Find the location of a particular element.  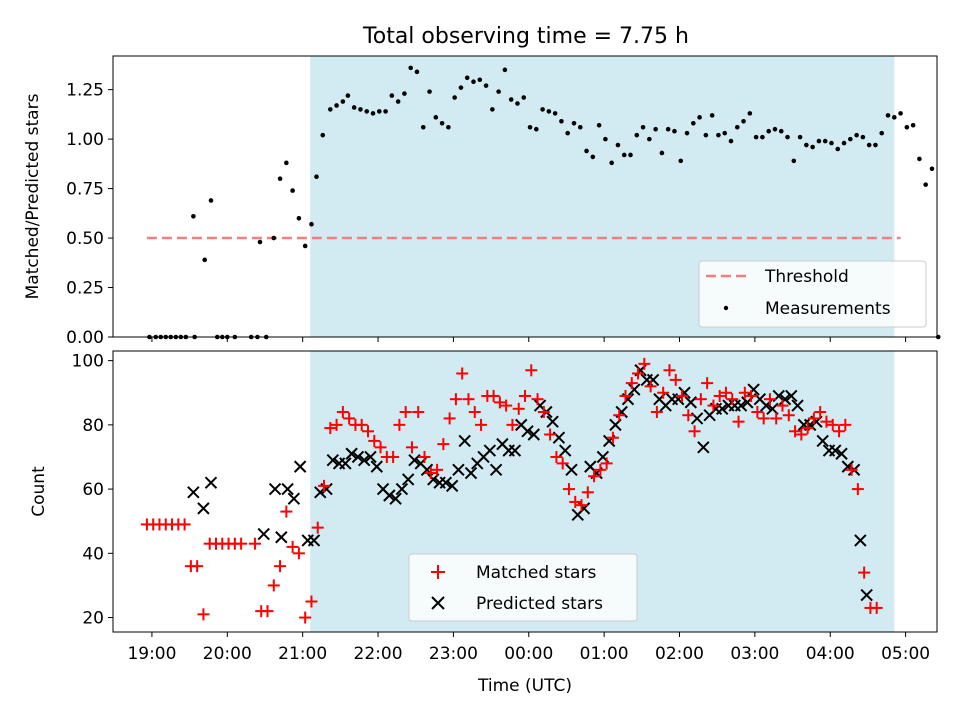

y-tick-label: 0.50 is located at coordinates (85, 239).